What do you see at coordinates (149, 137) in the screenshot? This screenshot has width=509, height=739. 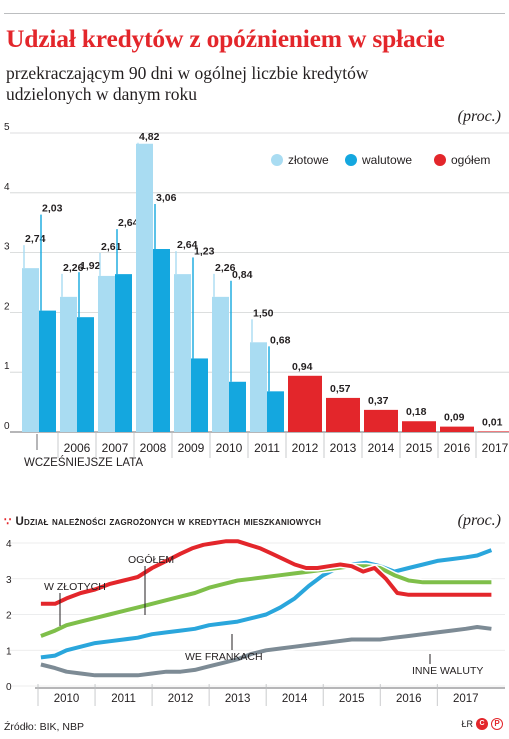 I see `data-label-zlotowe: 4,82` at bounding box center [149, 137].